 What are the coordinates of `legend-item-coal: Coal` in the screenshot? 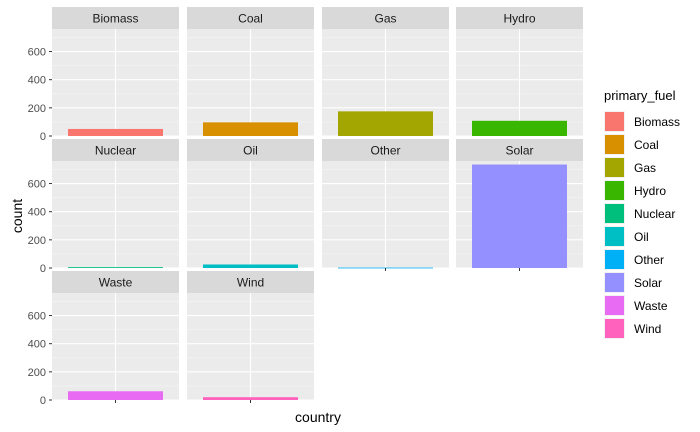 It's located at (631, 144).